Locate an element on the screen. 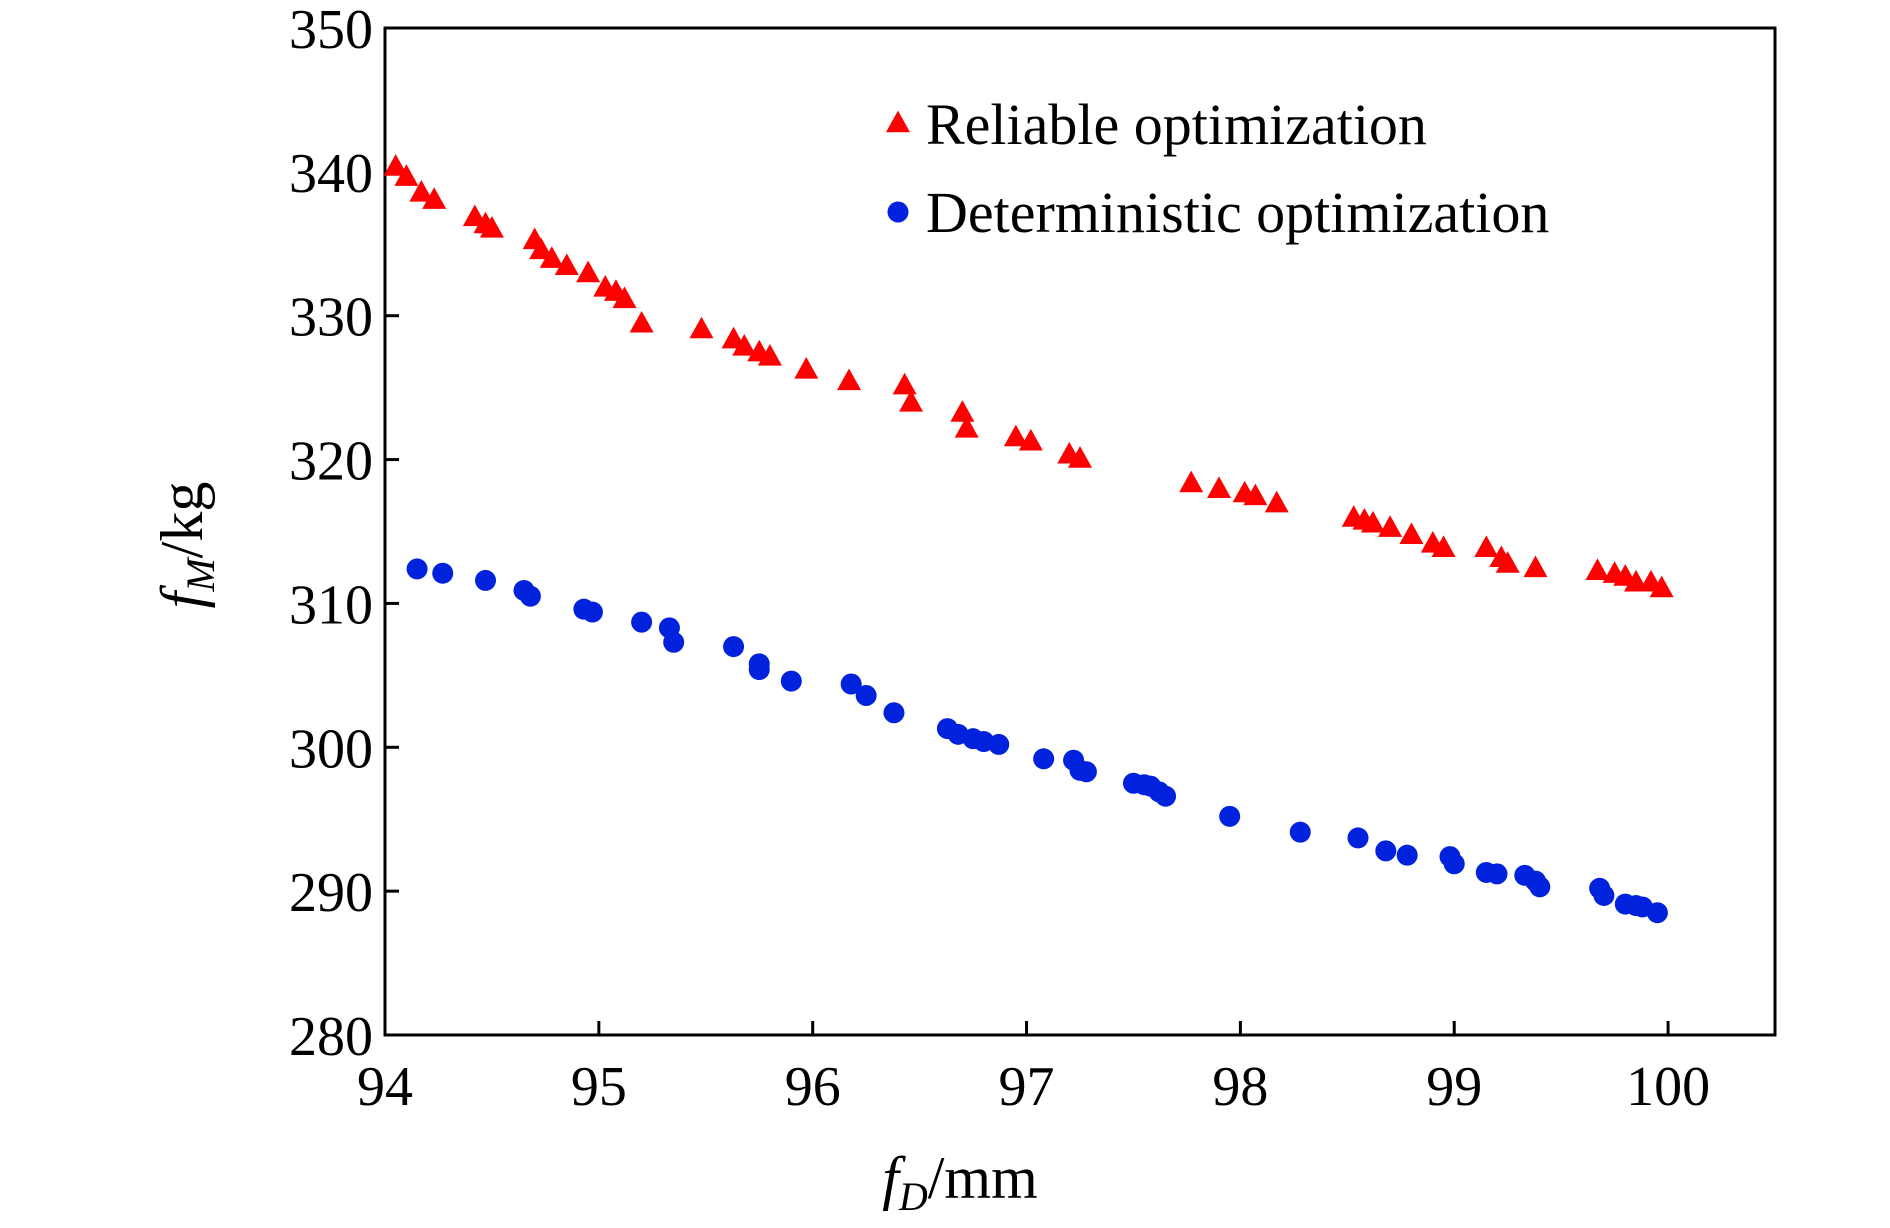 The image size is (1890, 1228). x-axis: 94 95 96 97 98 99 100 is located at coordinates (1033, 1069).